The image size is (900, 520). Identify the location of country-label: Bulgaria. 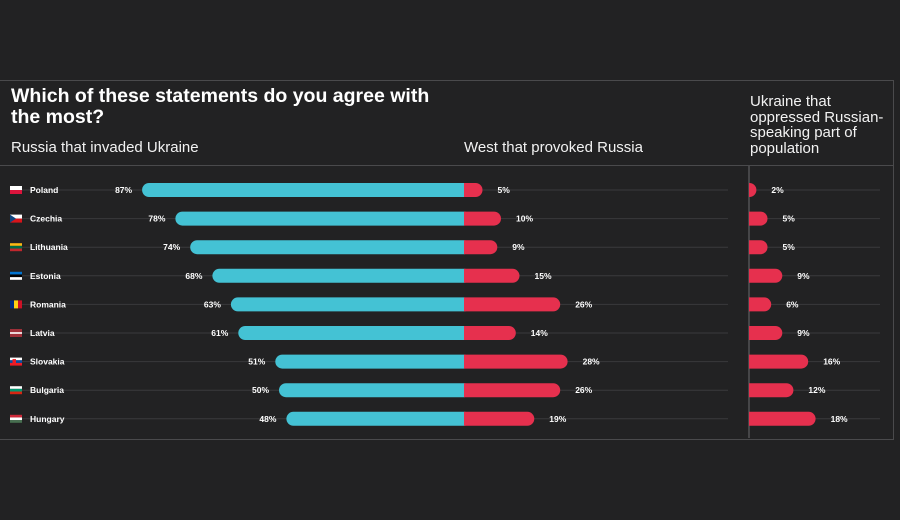
(47, 390).